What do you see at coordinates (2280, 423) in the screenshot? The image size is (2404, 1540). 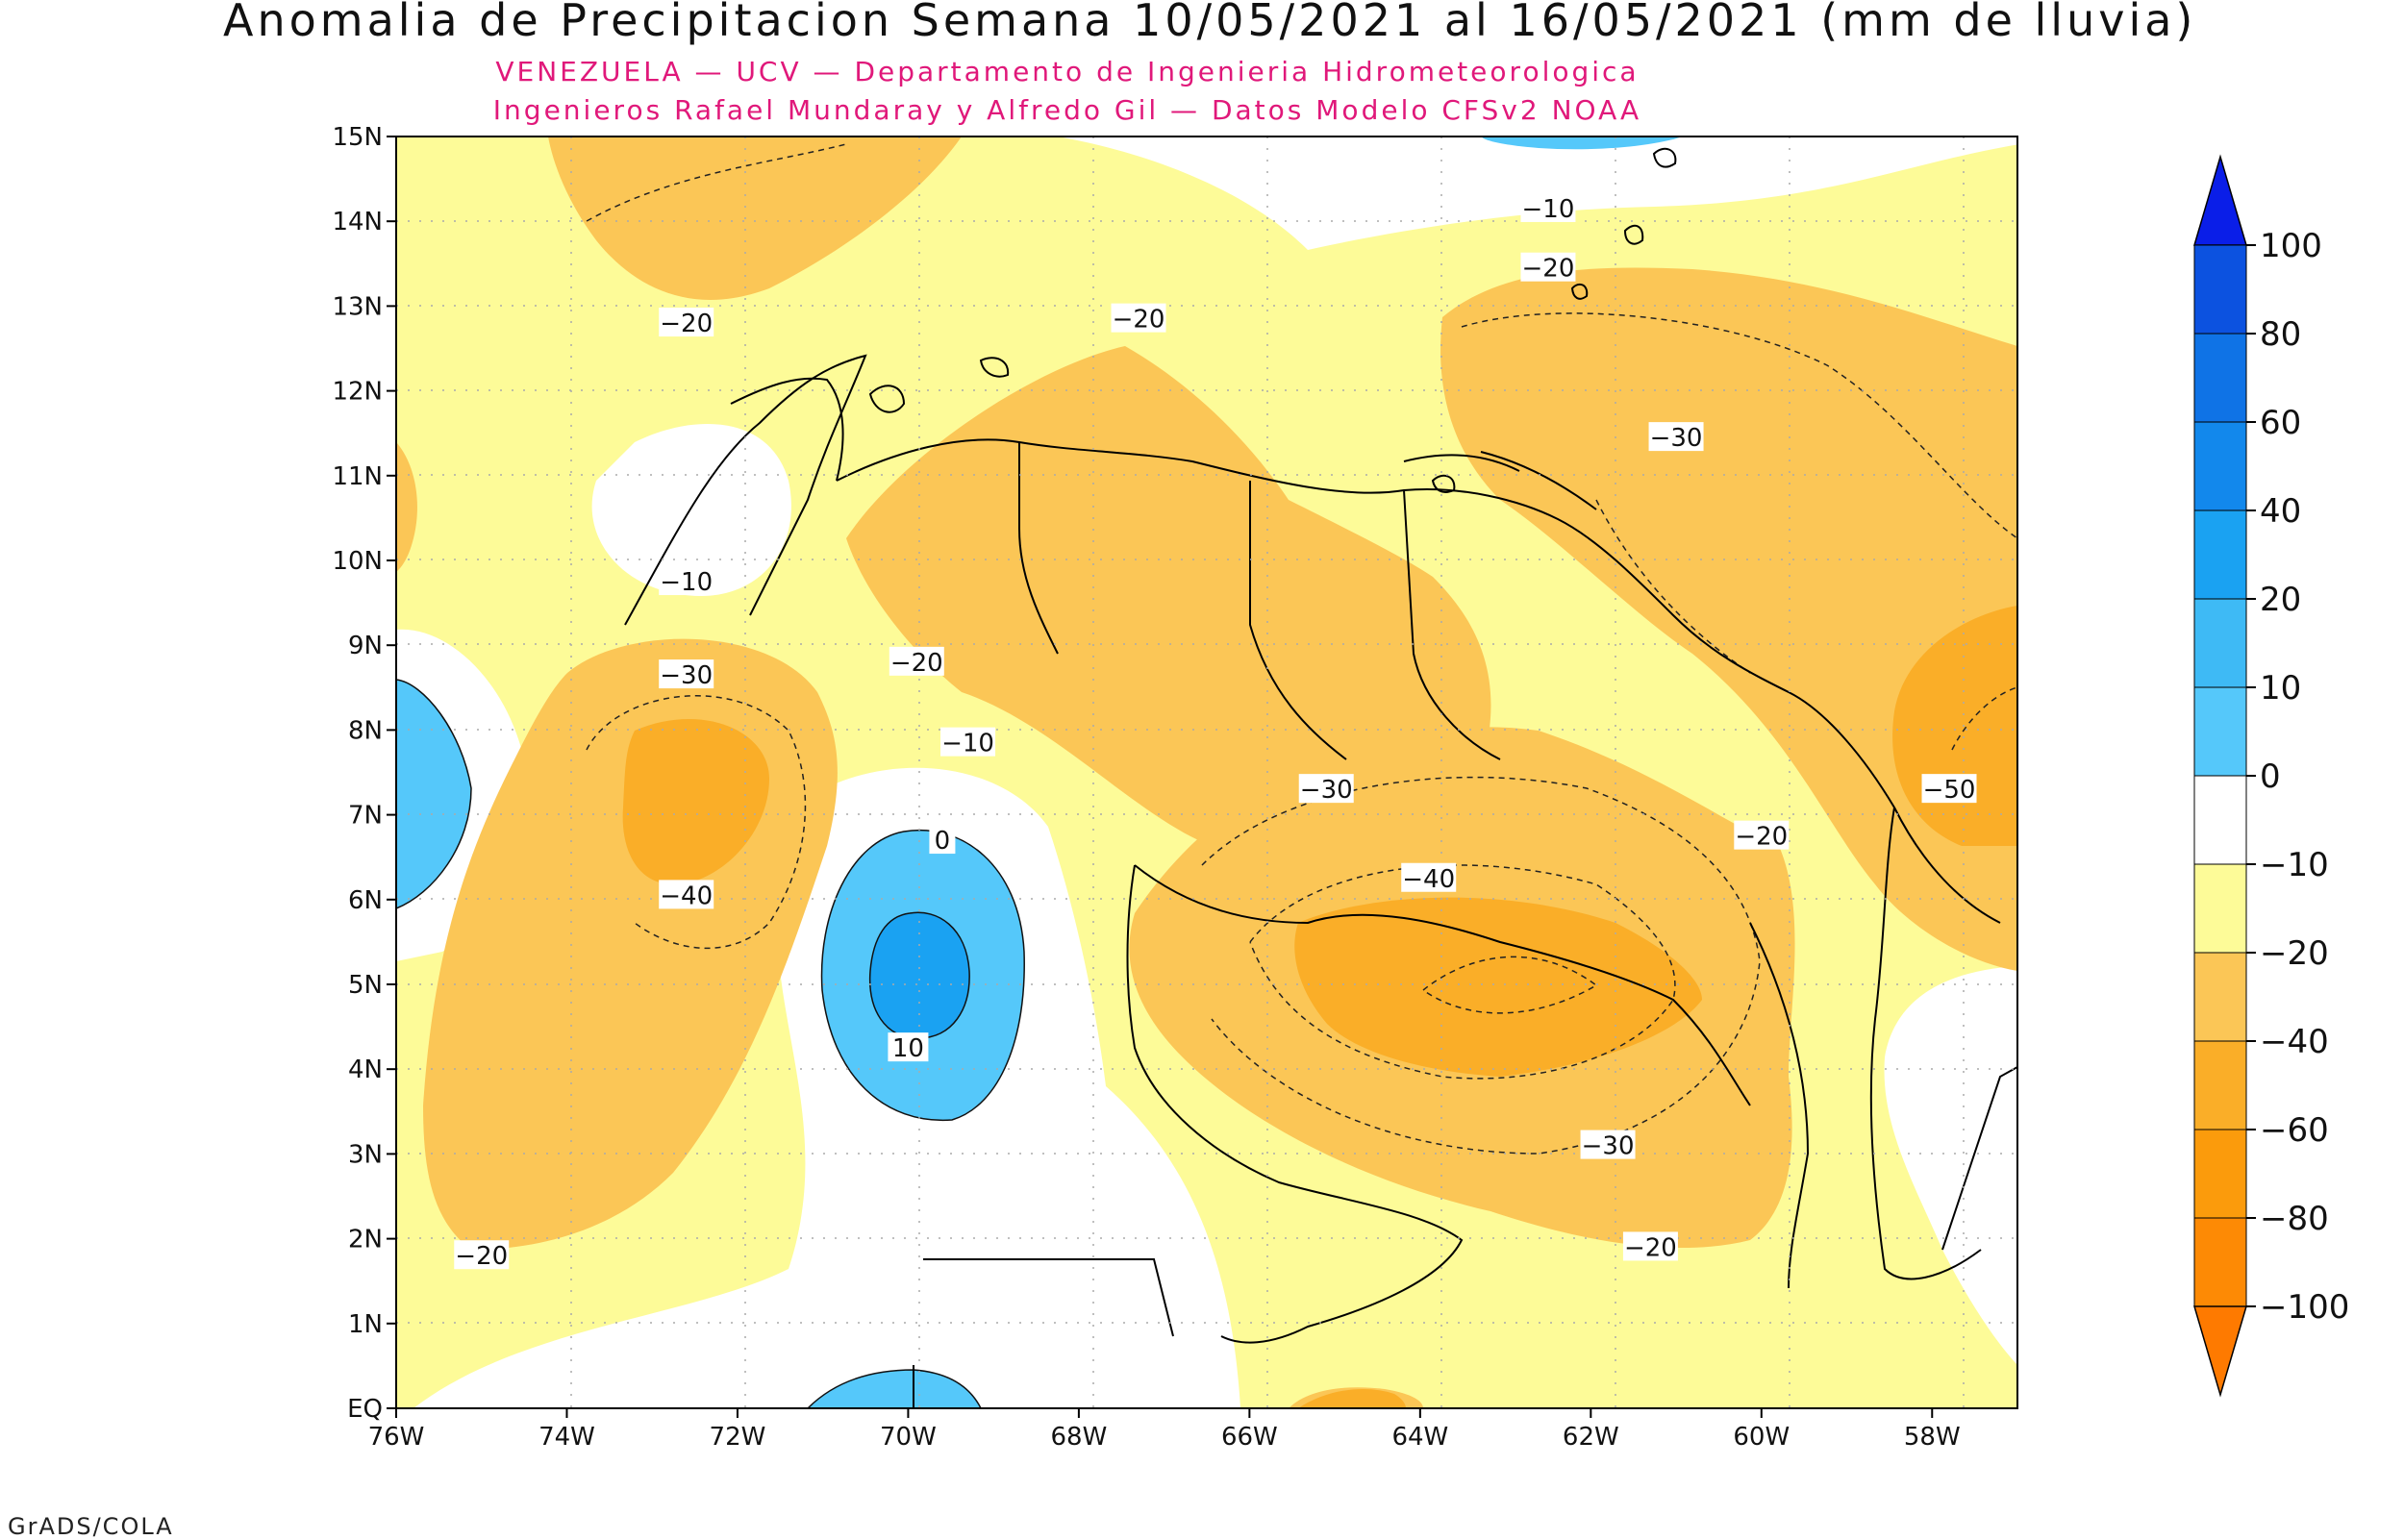 I see `colorbar-label: 60` at bounding box center [2280, 423].